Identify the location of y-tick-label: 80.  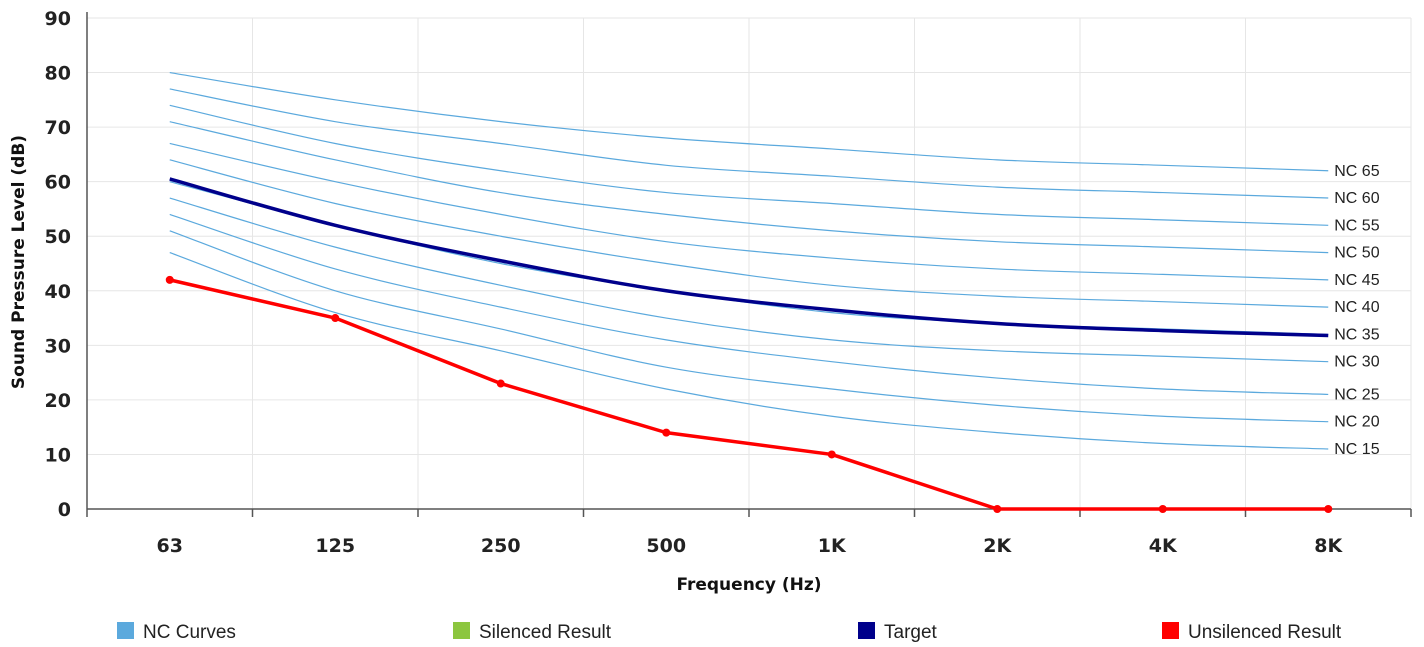
(58, 74).